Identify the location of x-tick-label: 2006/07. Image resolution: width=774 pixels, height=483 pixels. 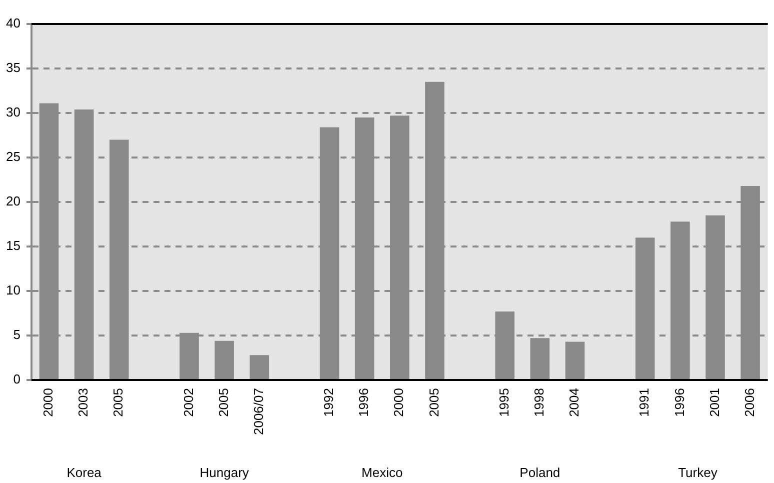
(258, 412).